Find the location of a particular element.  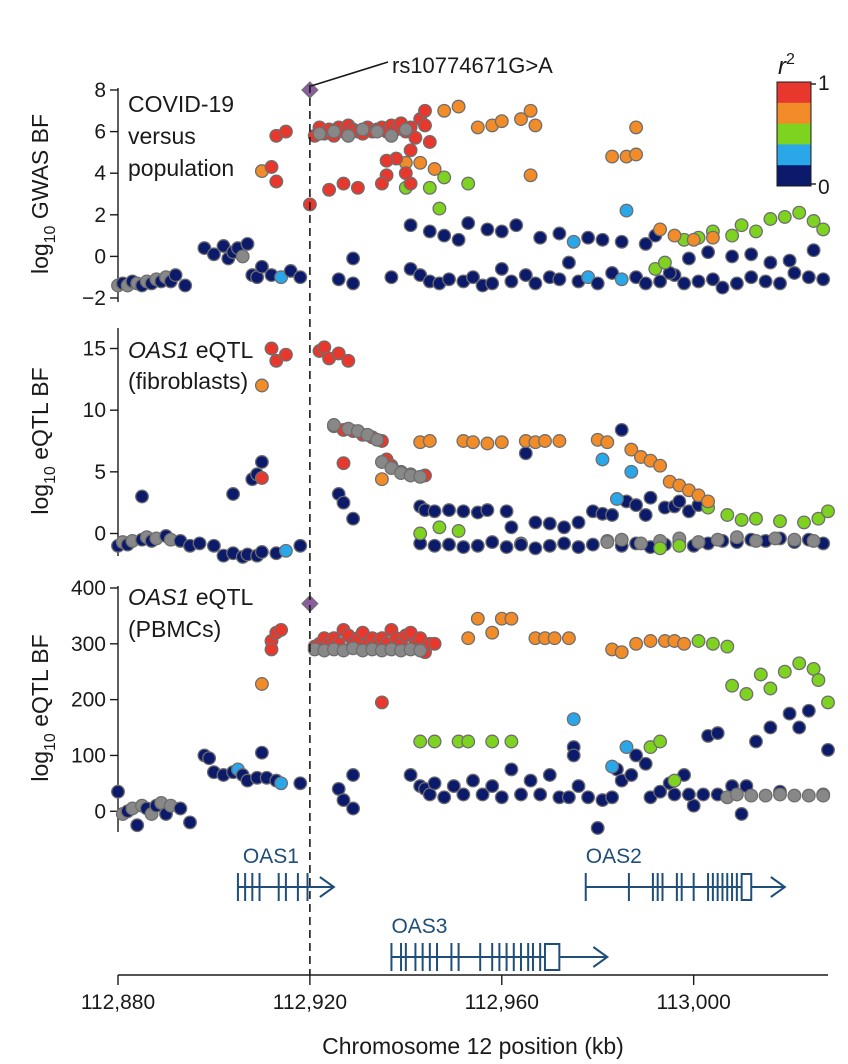

colorbar-segment is located at coordinates (794, 134).